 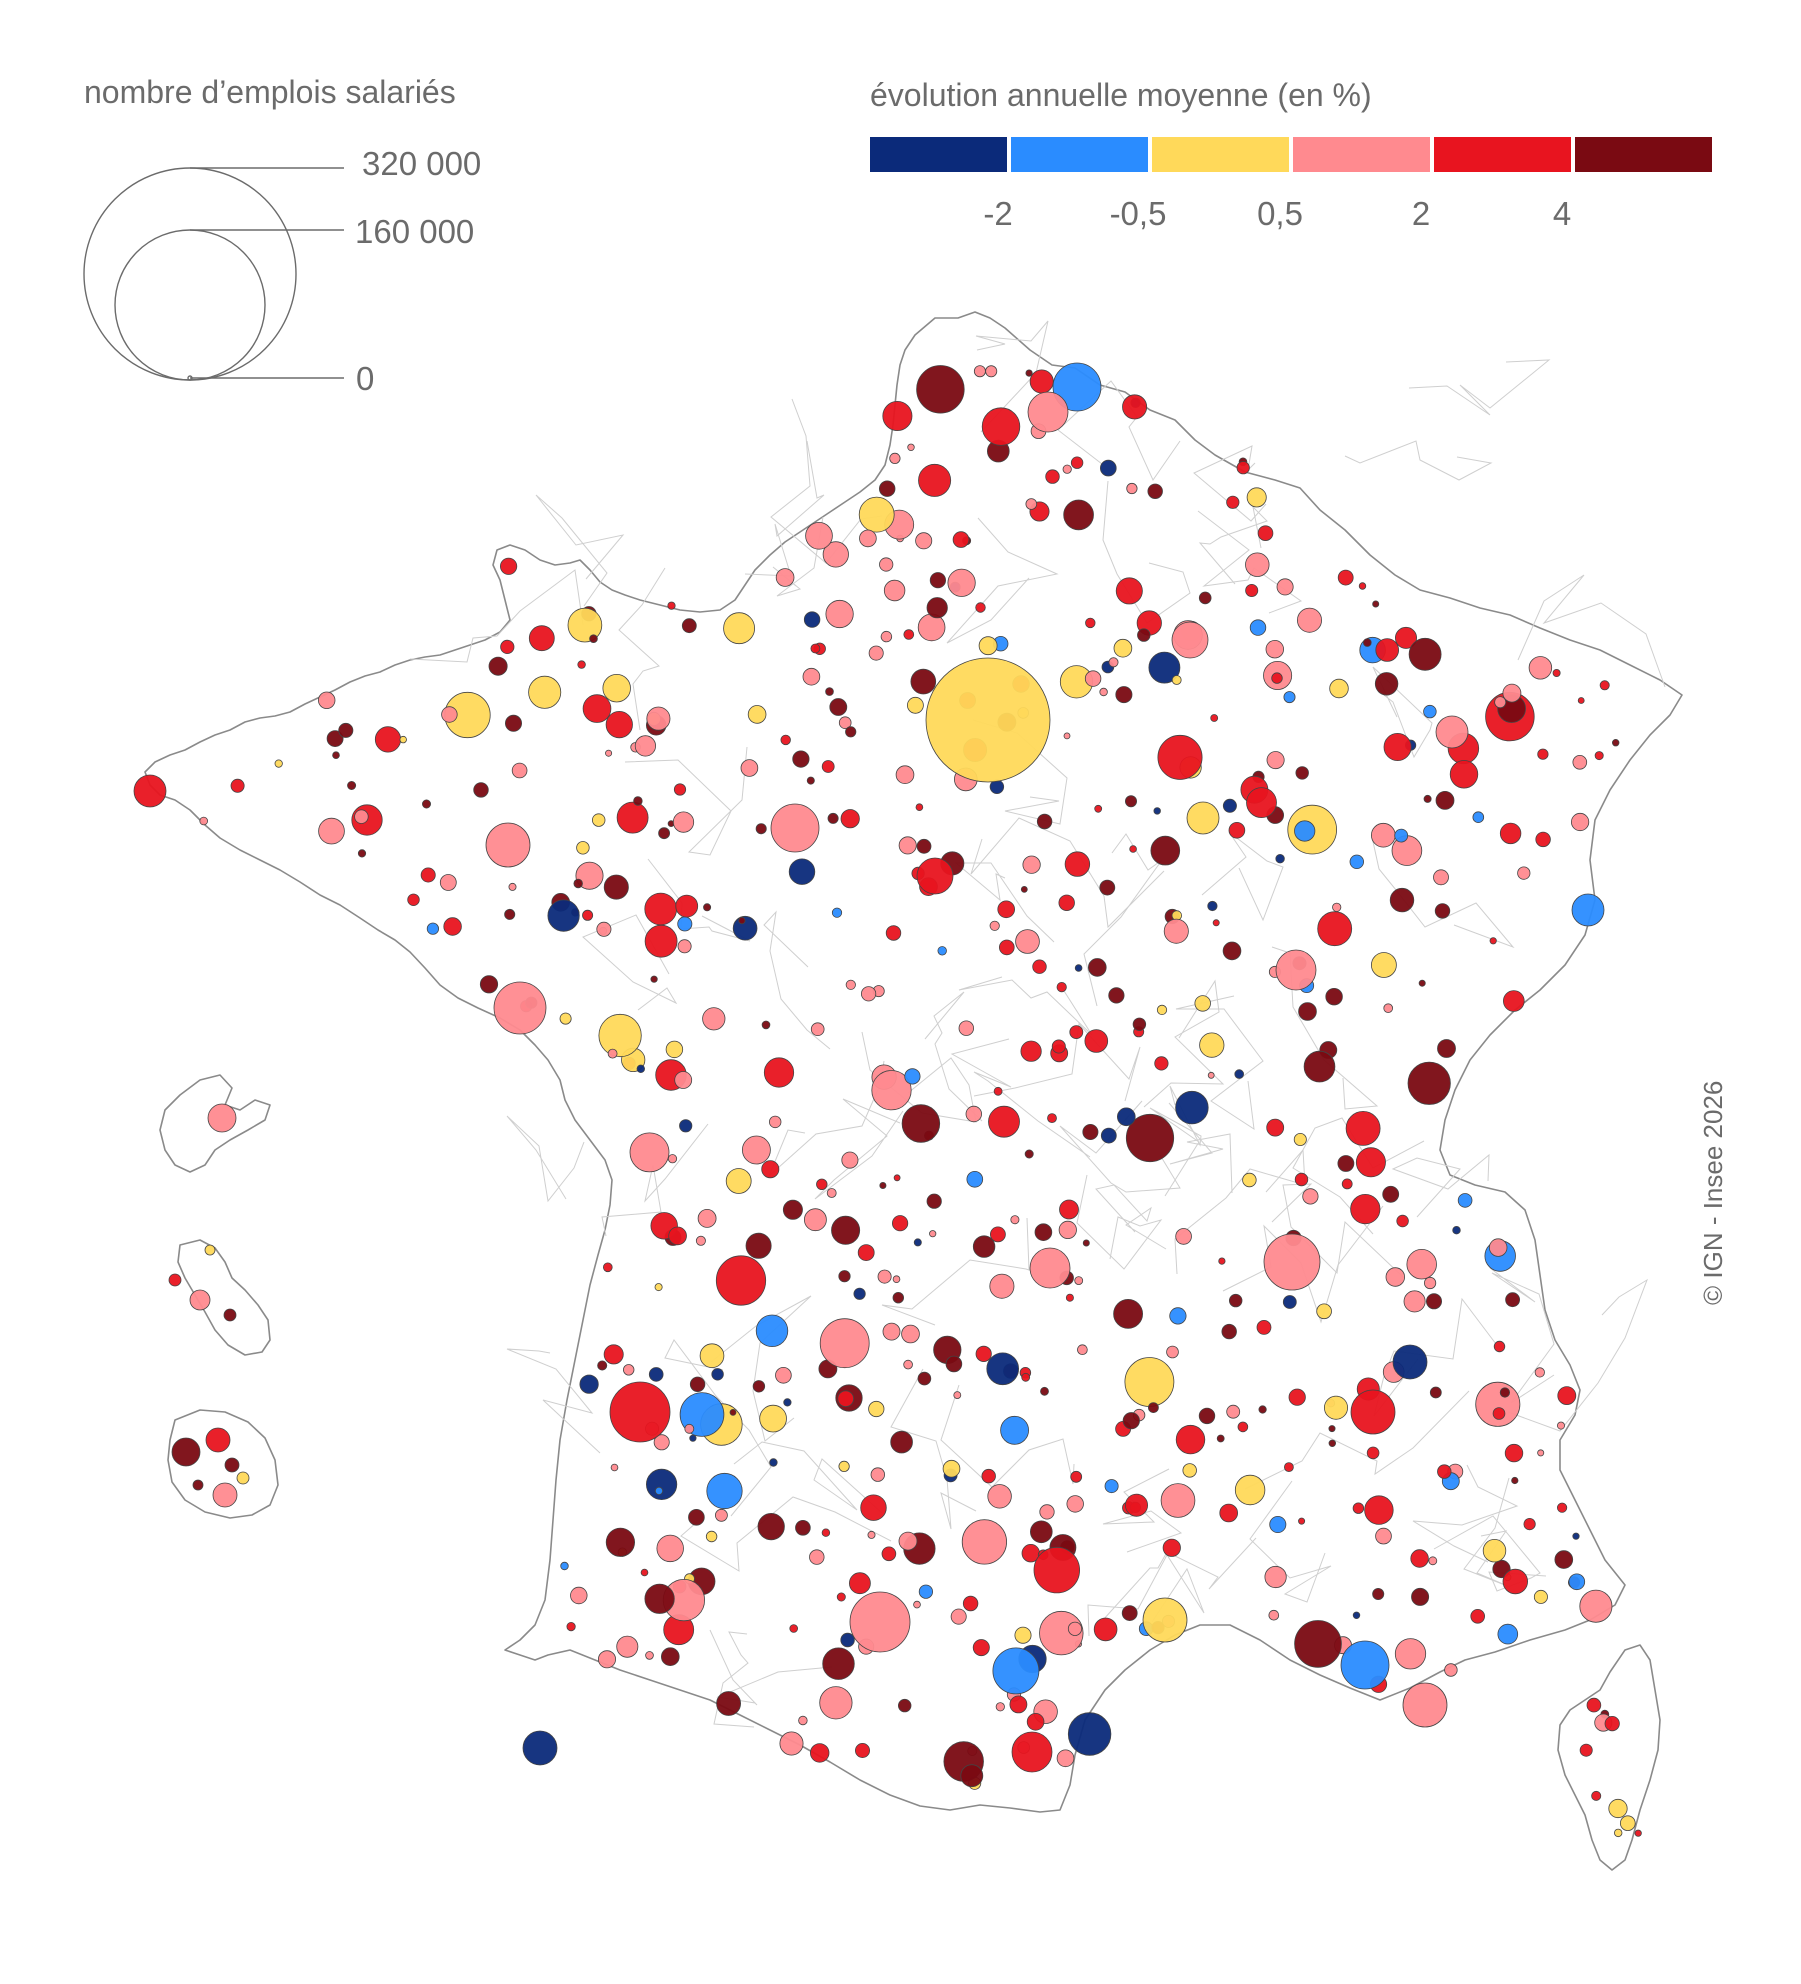 What do you see at coordinates (1048, 412) in the screenshot?
I see `lille-area-bubble` at bounding box center [1048, 412].